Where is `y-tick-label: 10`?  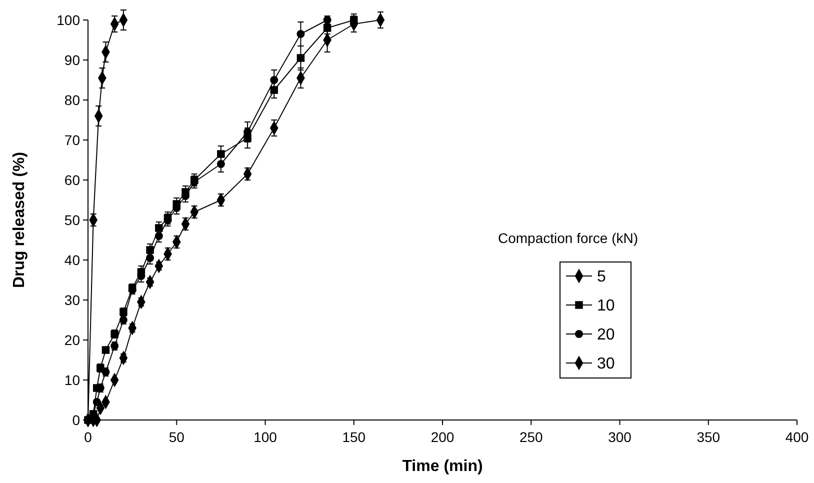 y-tick-label: 10 is located at coordinates (72, 380).